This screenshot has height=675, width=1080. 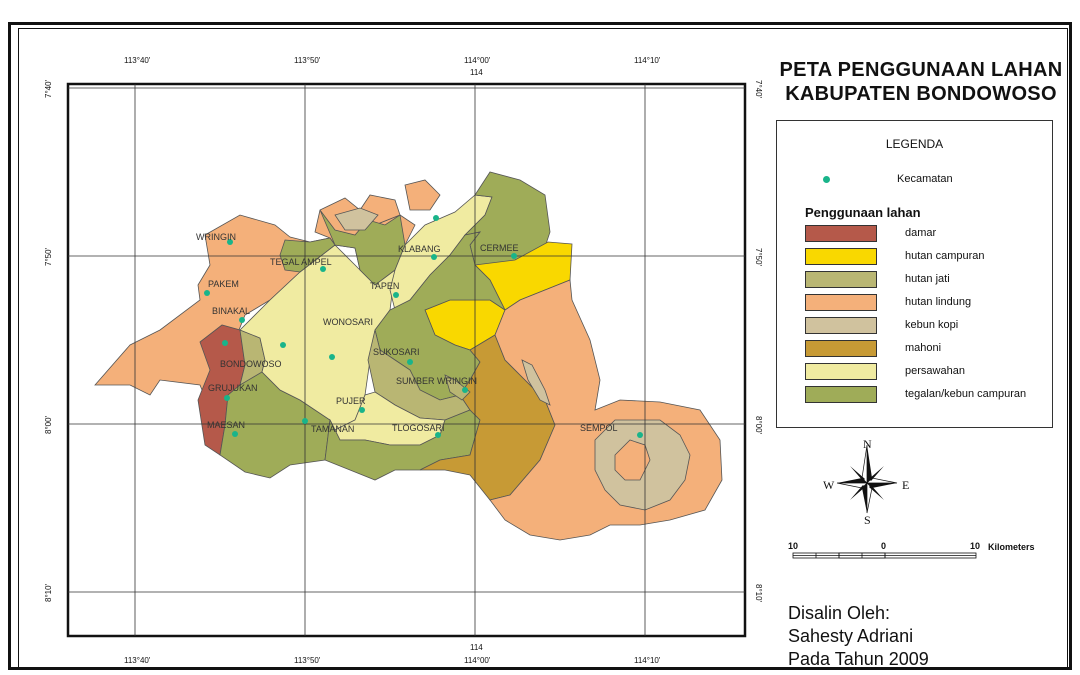 I want to click on district-label-bondowoso: BONDOWOSO, so click(x=251, y=364).